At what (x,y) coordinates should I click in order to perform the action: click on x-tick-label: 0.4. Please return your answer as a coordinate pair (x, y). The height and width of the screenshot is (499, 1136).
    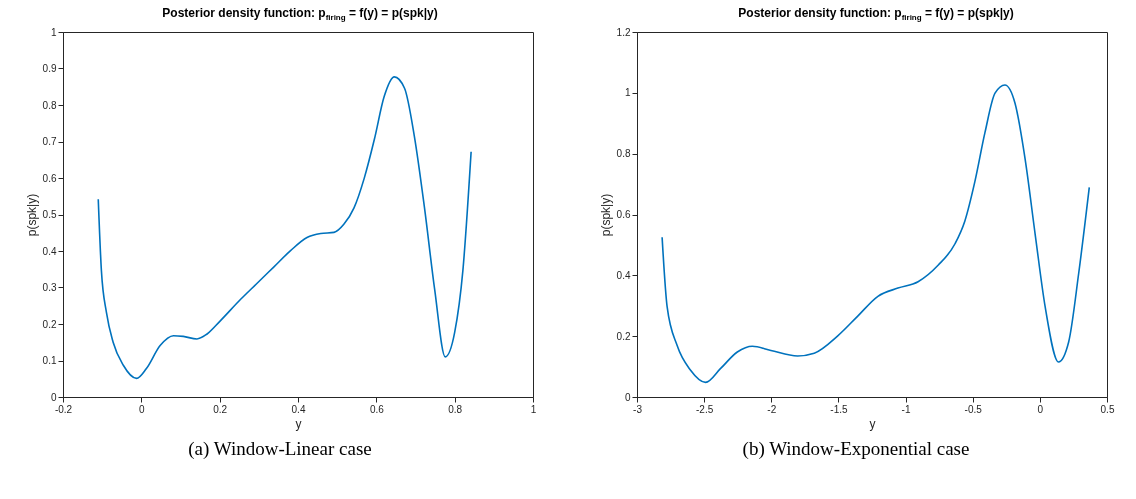
    Looking at the image, I should click on (298, 409).